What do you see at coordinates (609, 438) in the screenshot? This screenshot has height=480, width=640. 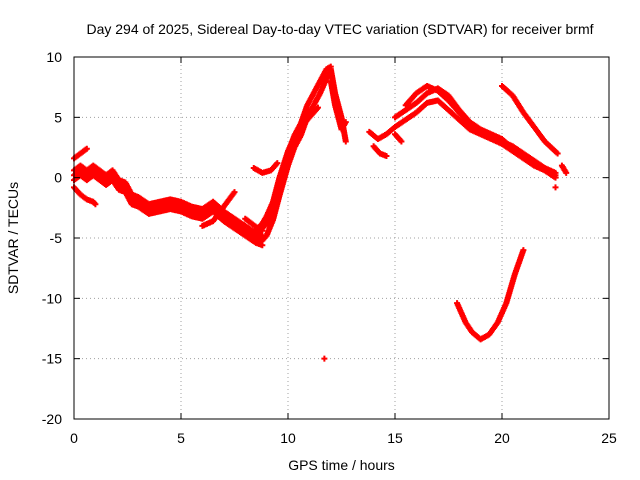 I see `x-tick-label: 25` at bounding box center [609, 438].